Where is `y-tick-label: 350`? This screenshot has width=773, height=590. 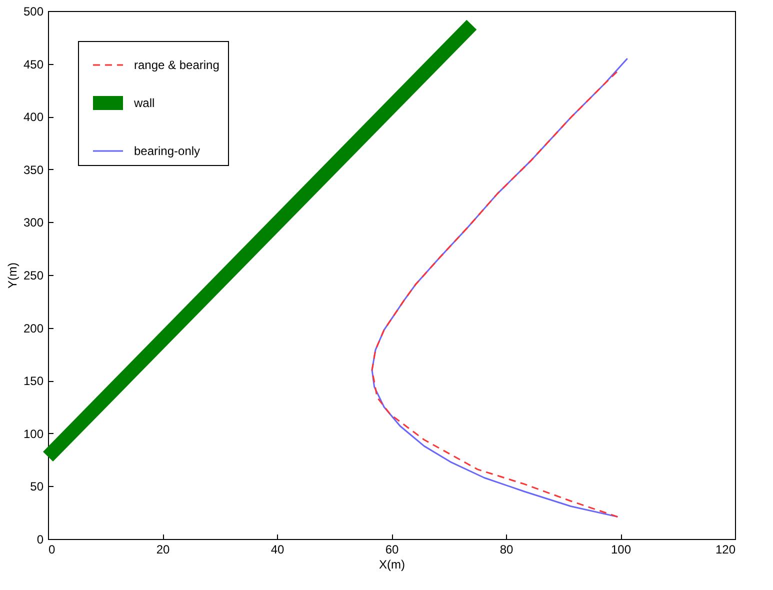 y-tick-label: 350 is located at coordinates (33, 169).